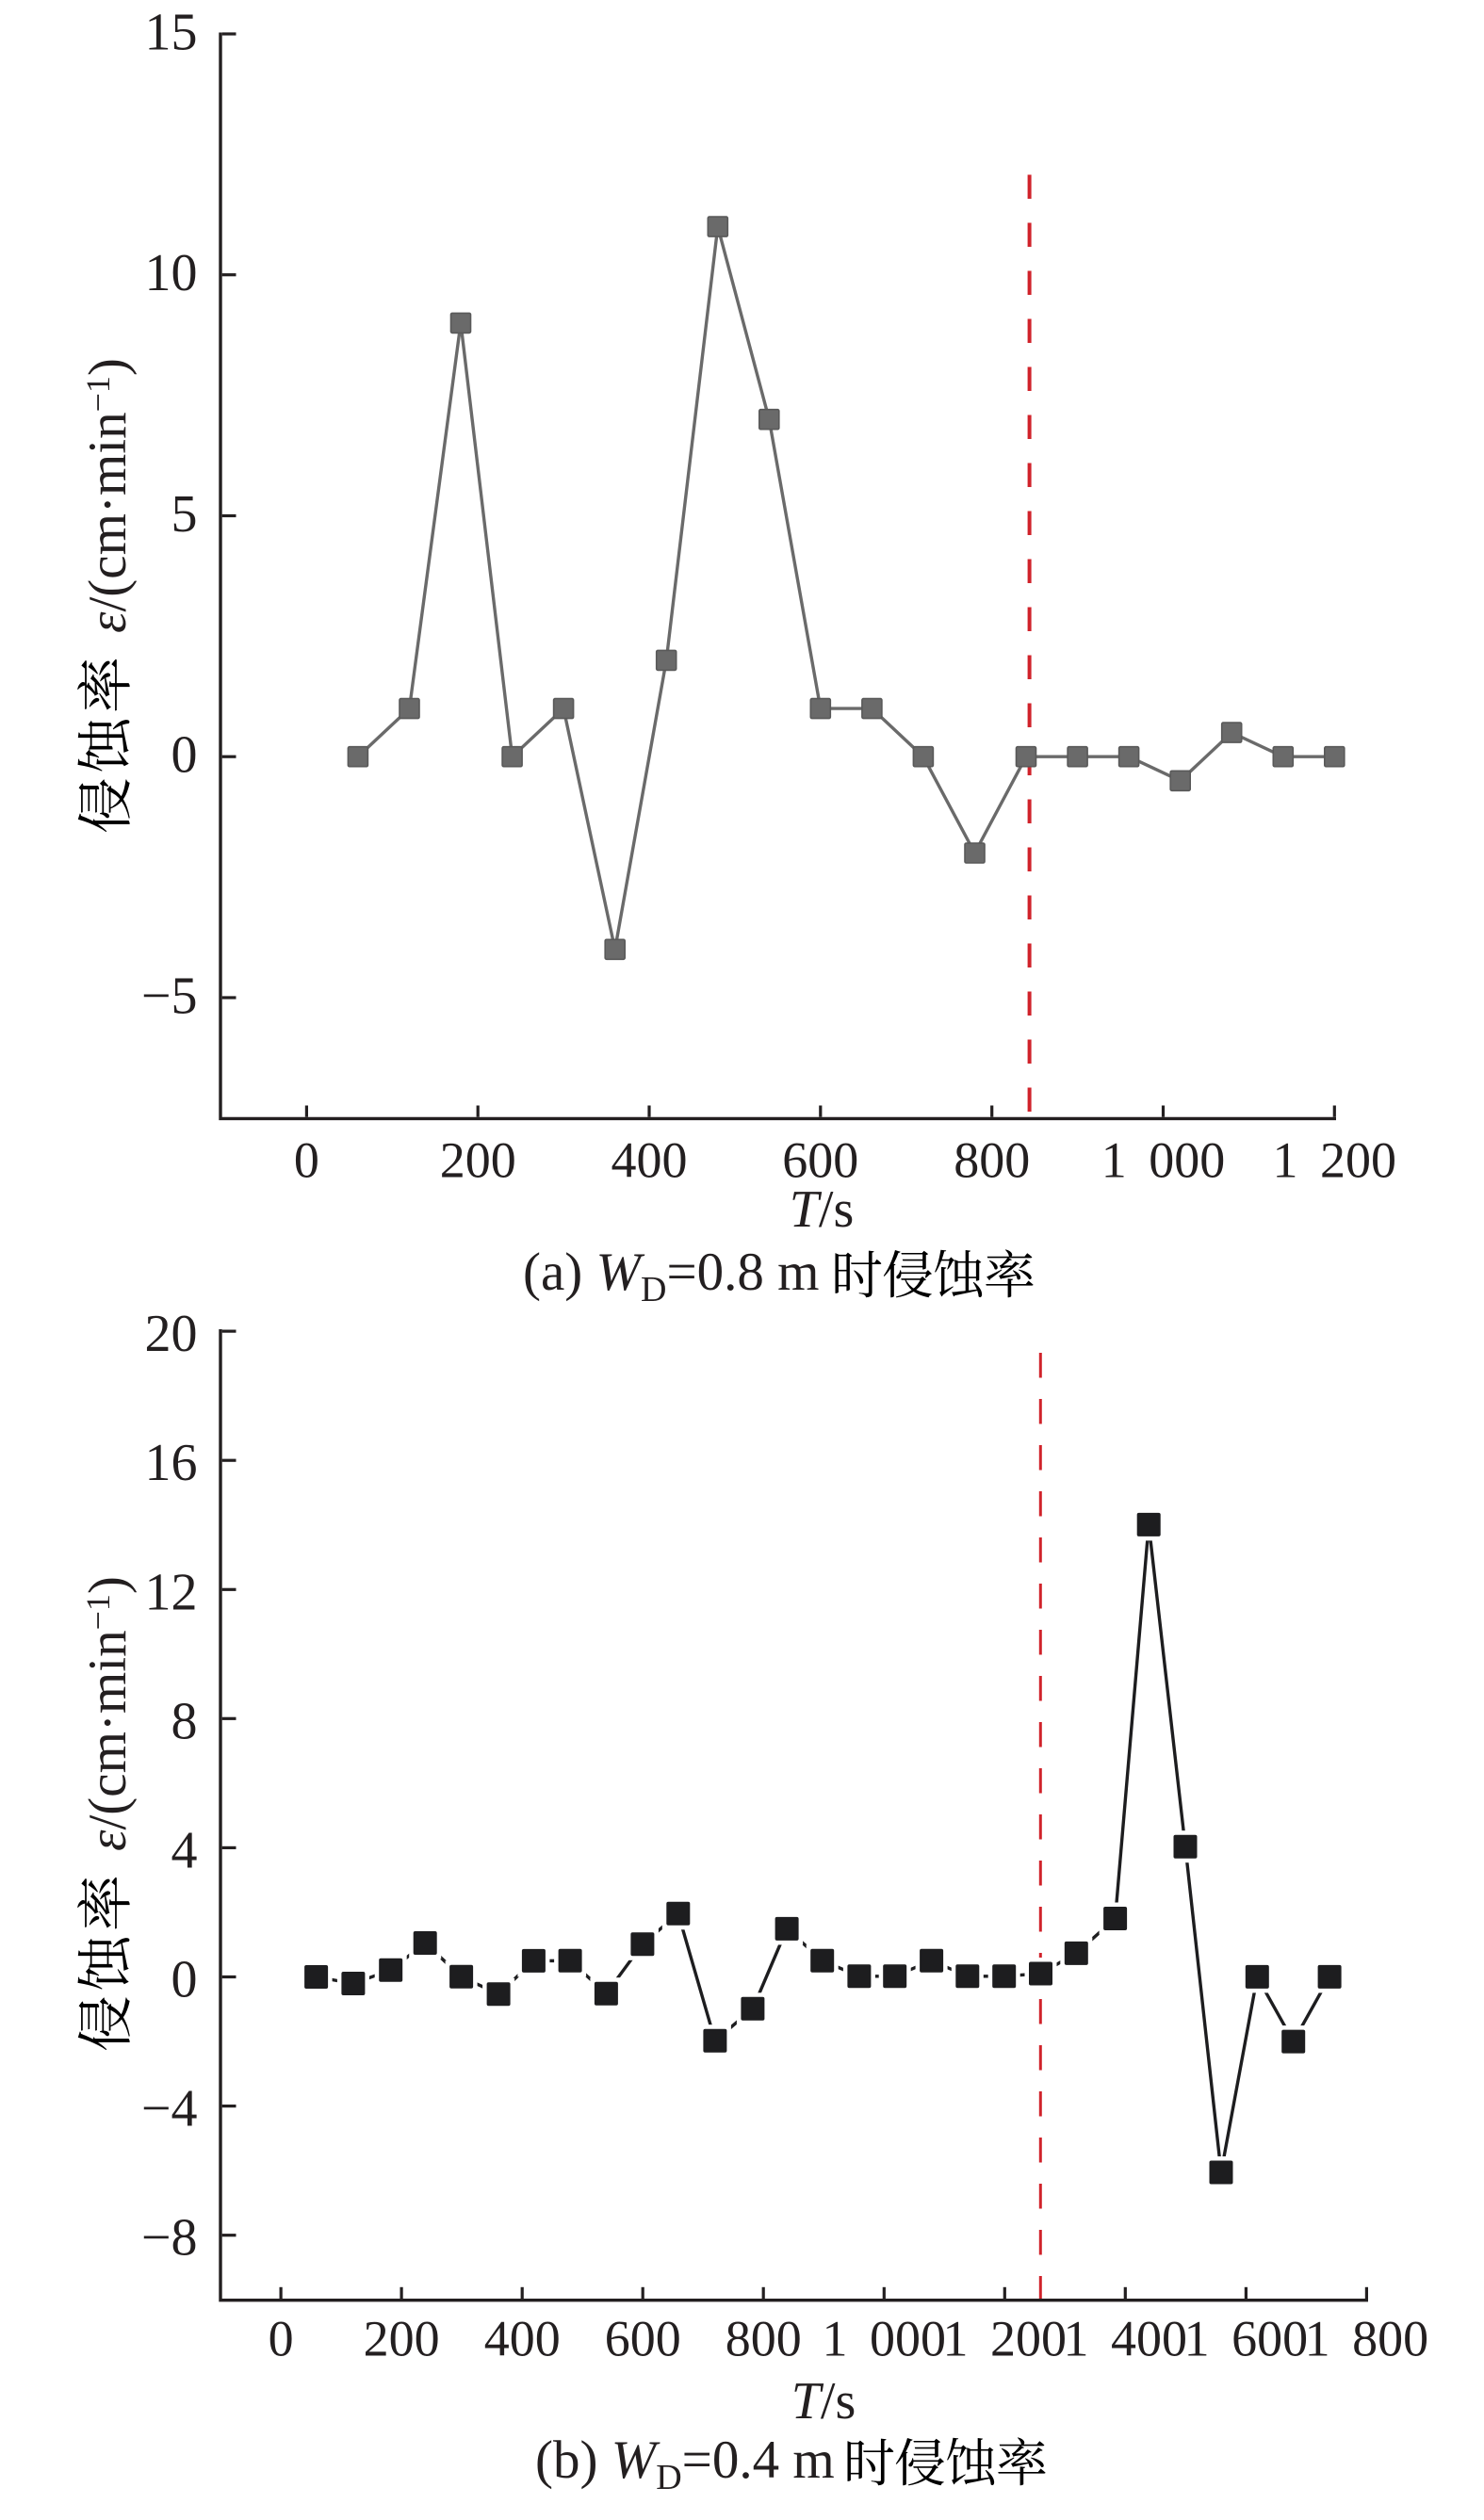  What do you see at coordinates (169, 2109) in the screenshot?
I see `svg-text: −4` at bounding box center [169, 2109].